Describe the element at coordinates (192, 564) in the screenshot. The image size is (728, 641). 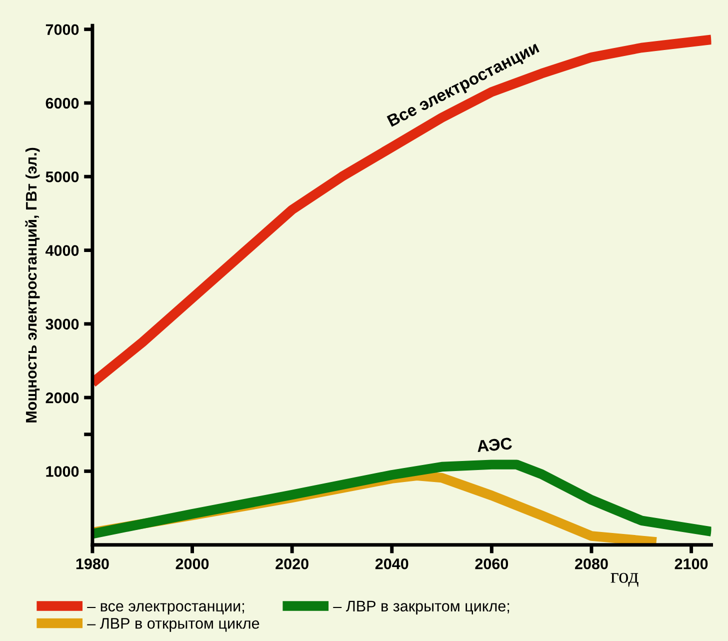
I see `x-tick-label: 2000` at that location.